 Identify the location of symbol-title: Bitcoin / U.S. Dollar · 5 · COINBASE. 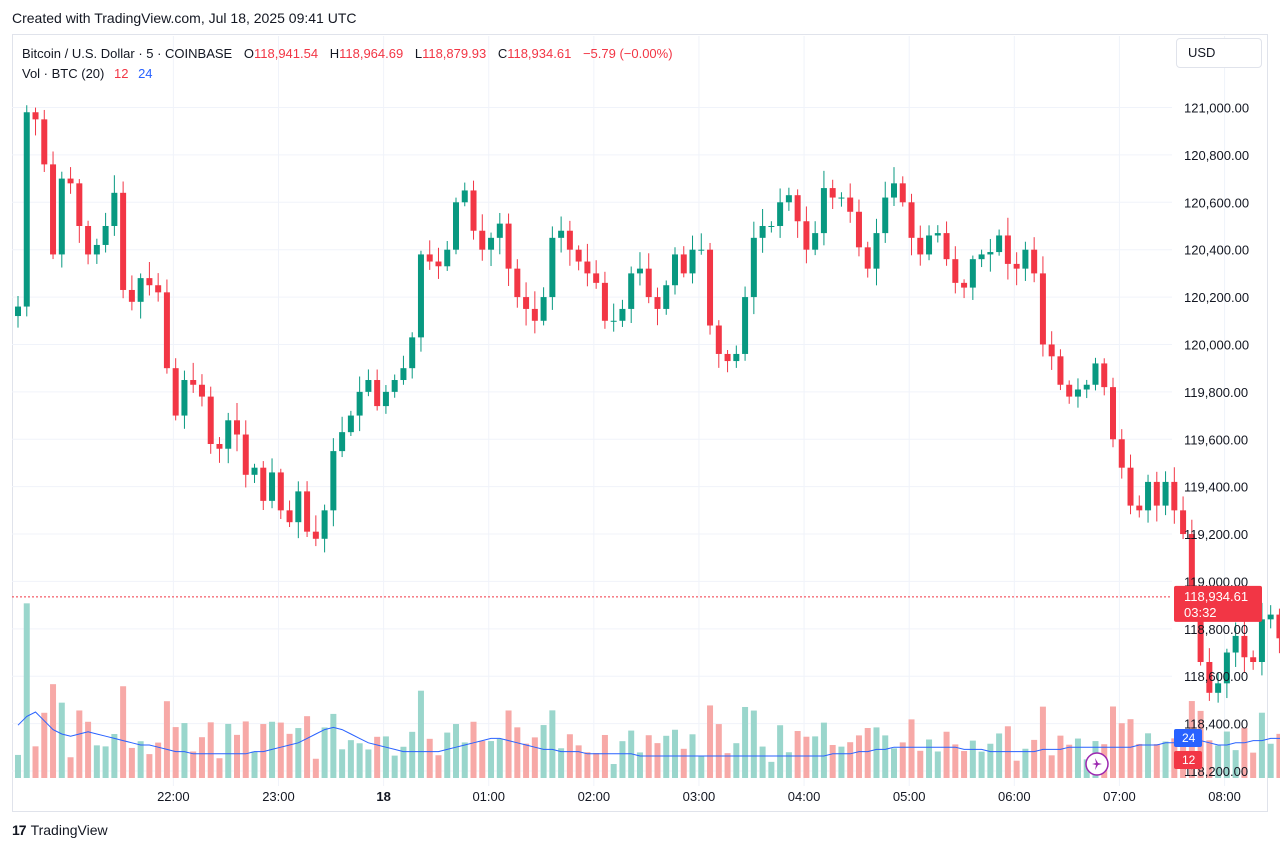
(127, 53).